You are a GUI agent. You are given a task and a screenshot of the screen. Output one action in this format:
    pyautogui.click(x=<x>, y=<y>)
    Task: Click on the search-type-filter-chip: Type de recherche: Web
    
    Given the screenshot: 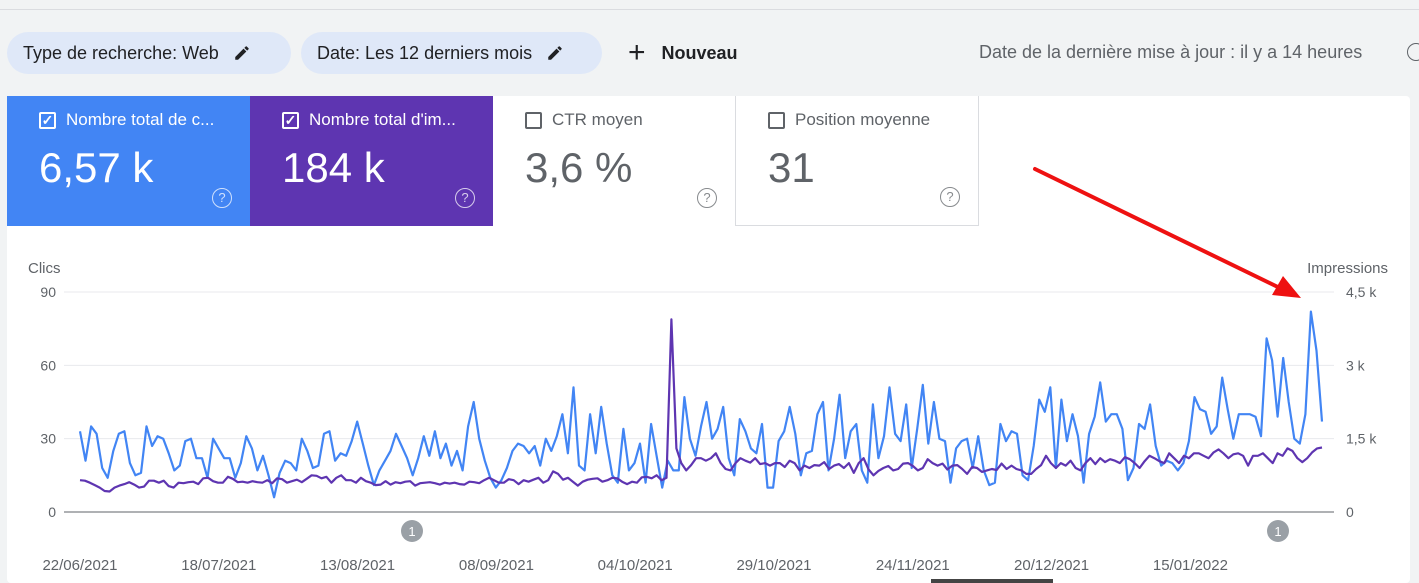 What is the action you would take?
    pyautogui.click(x=149, y=53)
    